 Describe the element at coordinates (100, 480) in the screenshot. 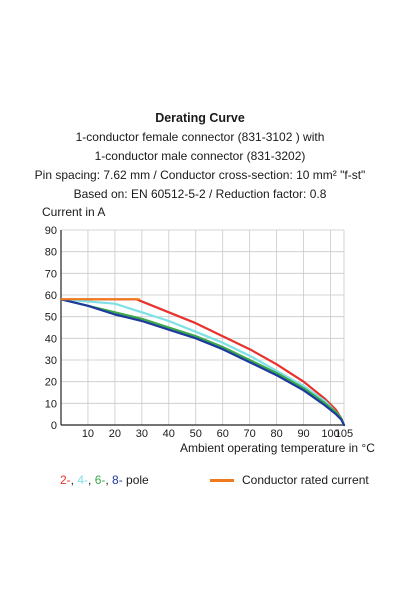

I see `legend-6-pole: 6-` at that location.